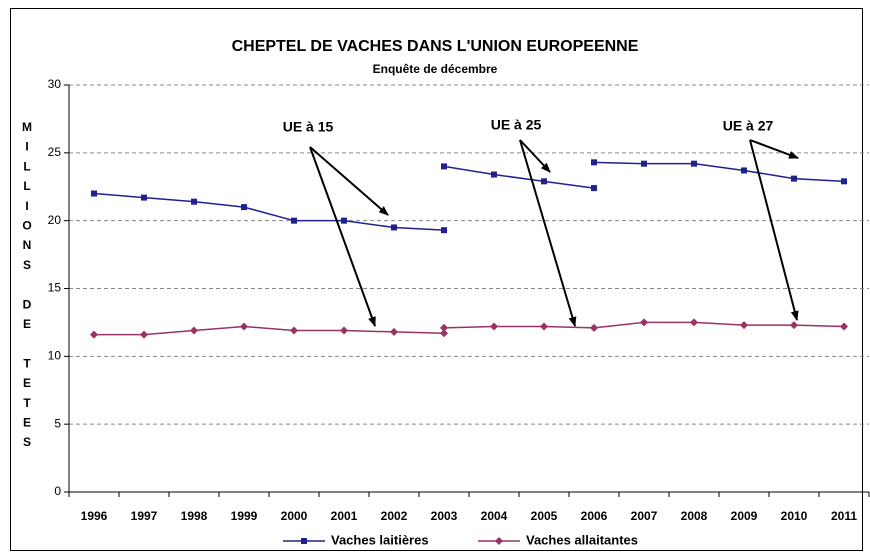  Describe the element at coordinates (594, 516) in the screenshot. I see `x-tick-label: 2006` at that location.